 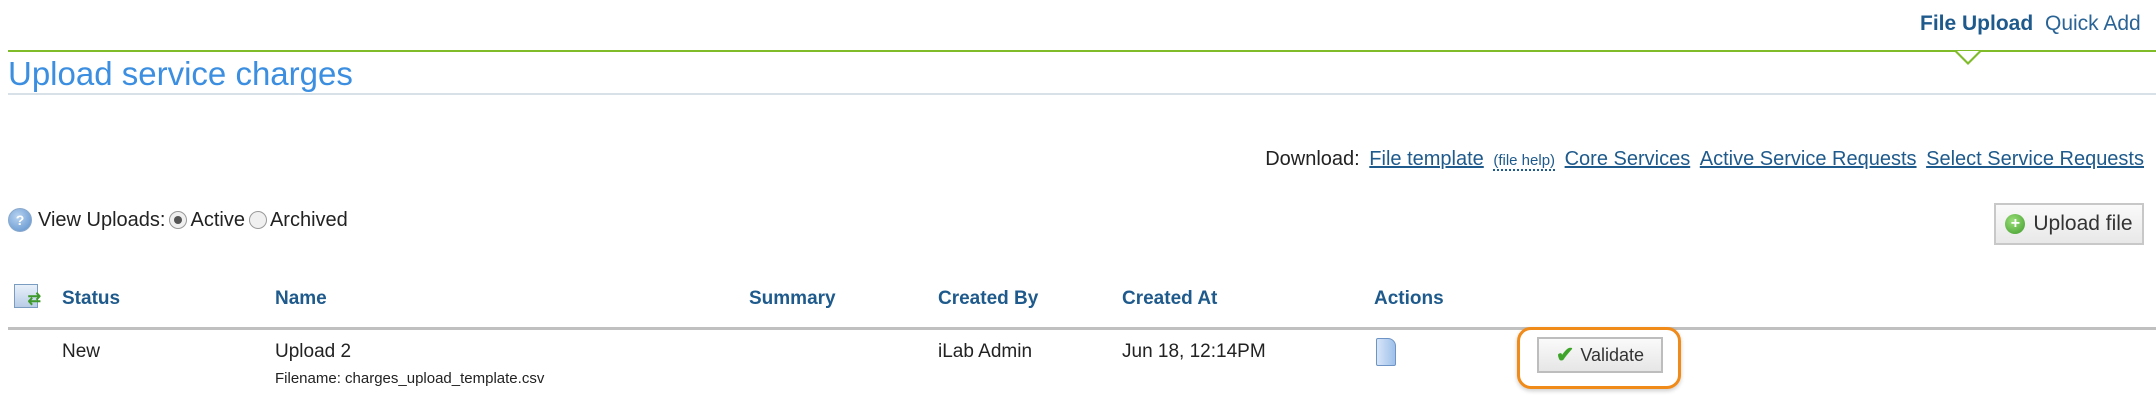 I want to click on header-created-by: Created By, so click(x=988, y=298).